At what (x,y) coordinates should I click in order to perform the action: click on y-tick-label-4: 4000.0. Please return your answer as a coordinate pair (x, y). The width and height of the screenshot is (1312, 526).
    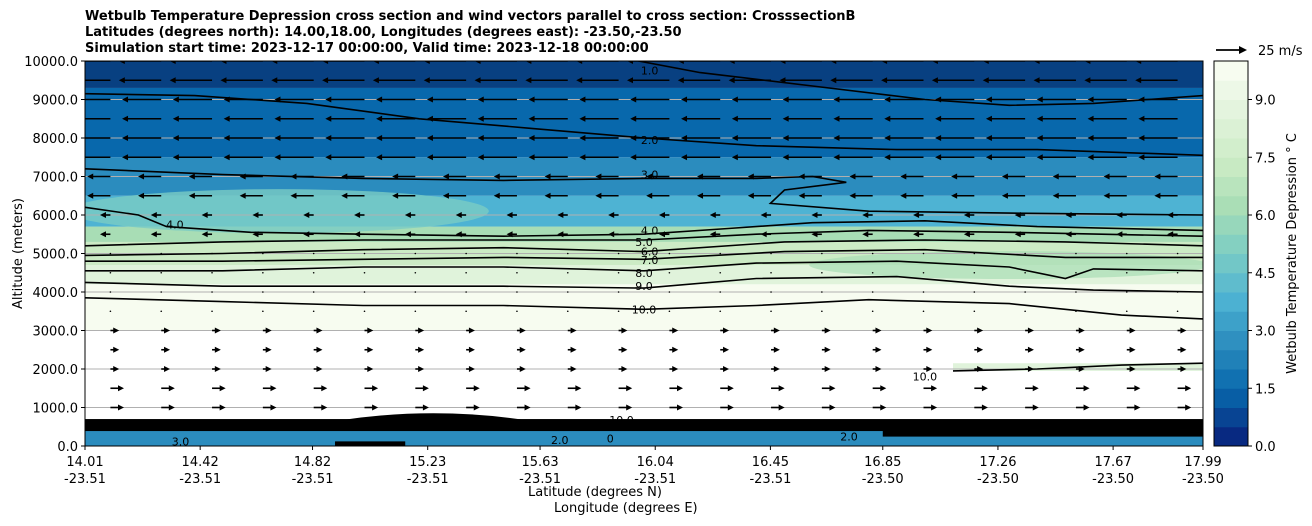
    Looking at the image, I should click on (56, 293).